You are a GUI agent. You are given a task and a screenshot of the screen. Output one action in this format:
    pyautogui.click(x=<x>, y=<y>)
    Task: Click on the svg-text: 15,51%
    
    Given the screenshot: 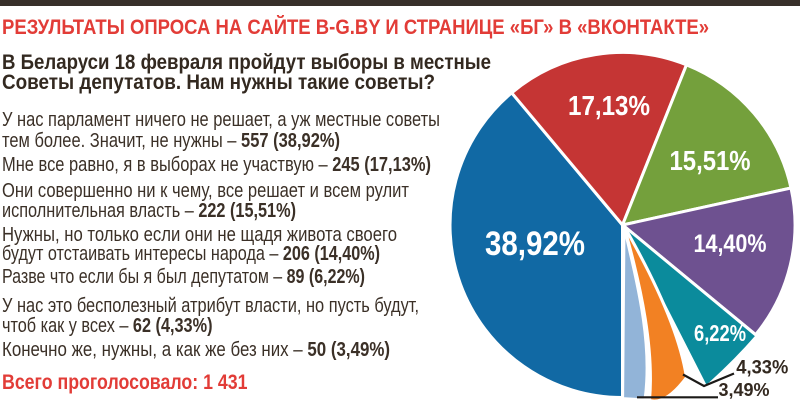 What is the action you would take?
    pyautogui.click(x=710, y=160)
    